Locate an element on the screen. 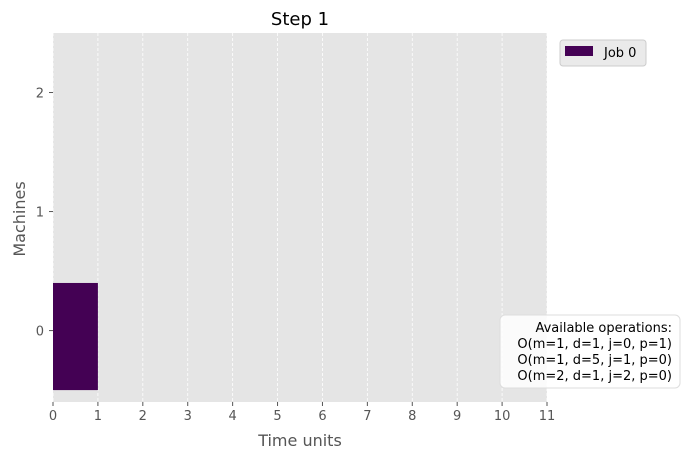 This screenshot has height=460, width=682. annotation-box is located at coordinates (590, 351).